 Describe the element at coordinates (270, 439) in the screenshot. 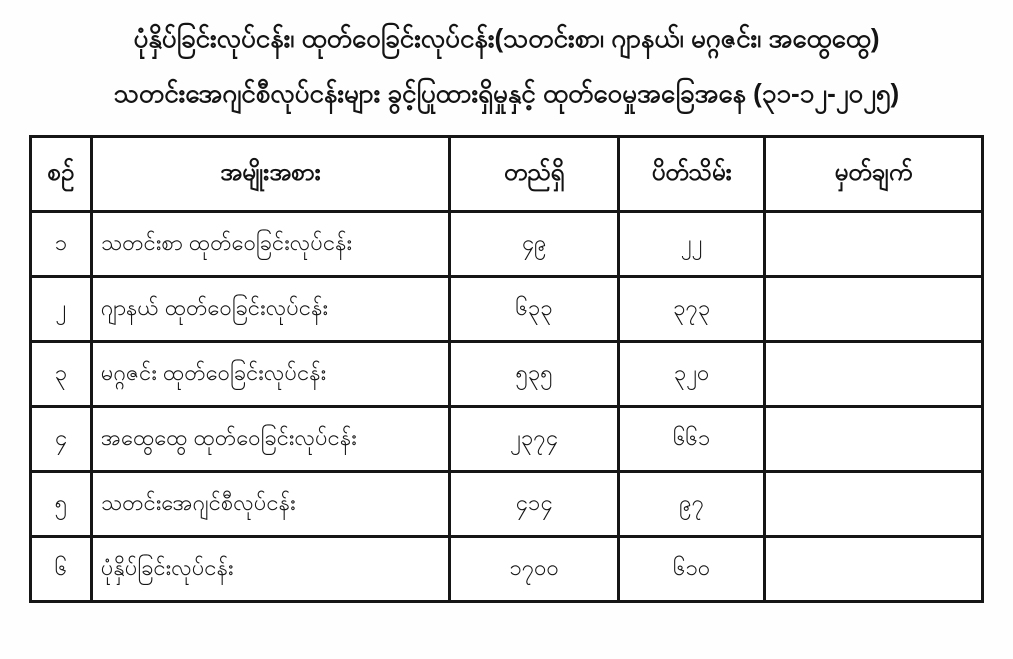

I see `row-category: အထွေထွေ ထုတ်ဝေခြင်းလုပ်ငန်း` at that location.